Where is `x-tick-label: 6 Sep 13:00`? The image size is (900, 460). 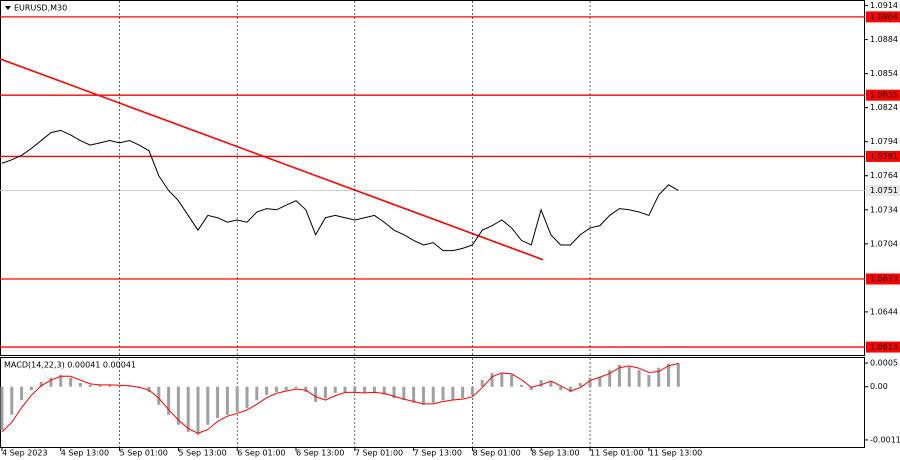
x-tick-label: 6 Sep 13:00 is located at coordinates (320, 453).